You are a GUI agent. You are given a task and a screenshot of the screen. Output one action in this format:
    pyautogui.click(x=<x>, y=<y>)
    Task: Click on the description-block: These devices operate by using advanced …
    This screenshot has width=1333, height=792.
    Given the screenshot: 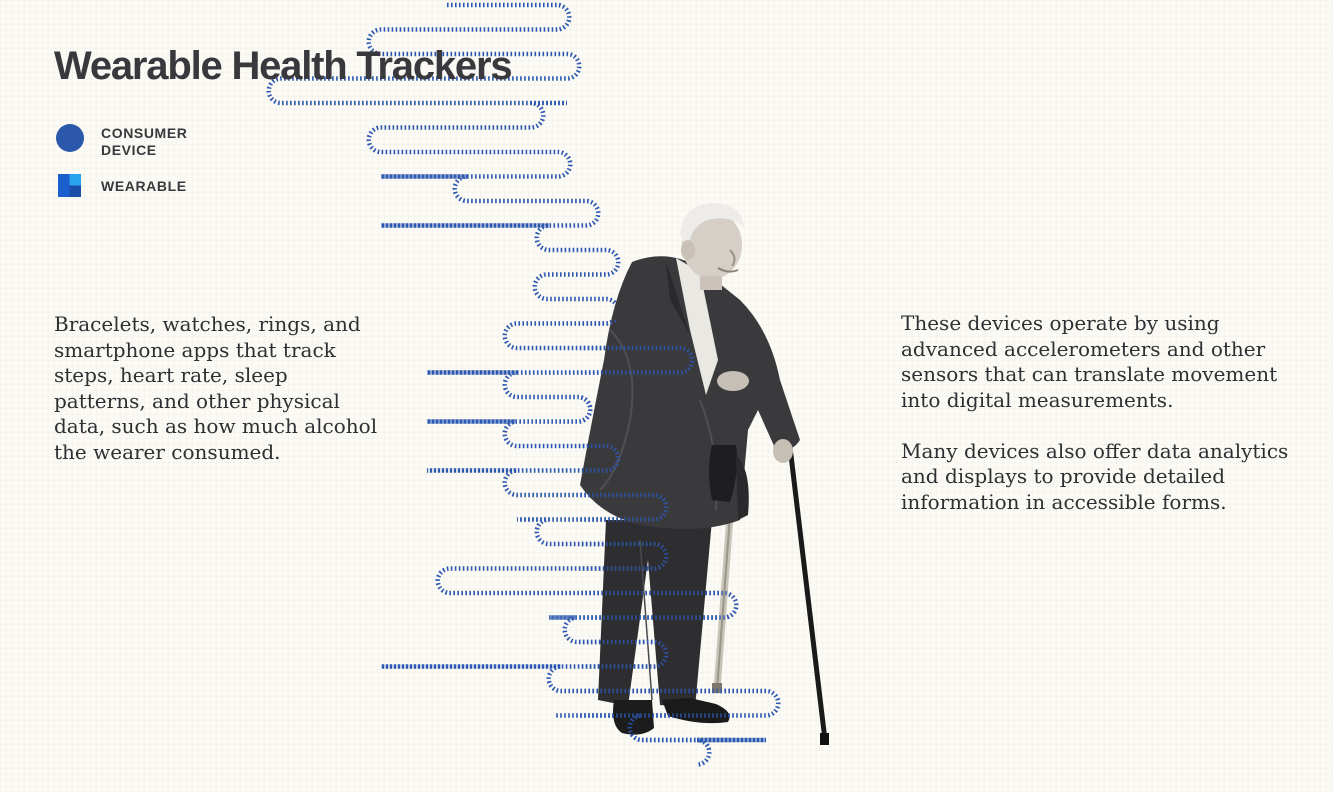 What is the action you would take?
    pyautogui.click(x=1111, y=413)
    